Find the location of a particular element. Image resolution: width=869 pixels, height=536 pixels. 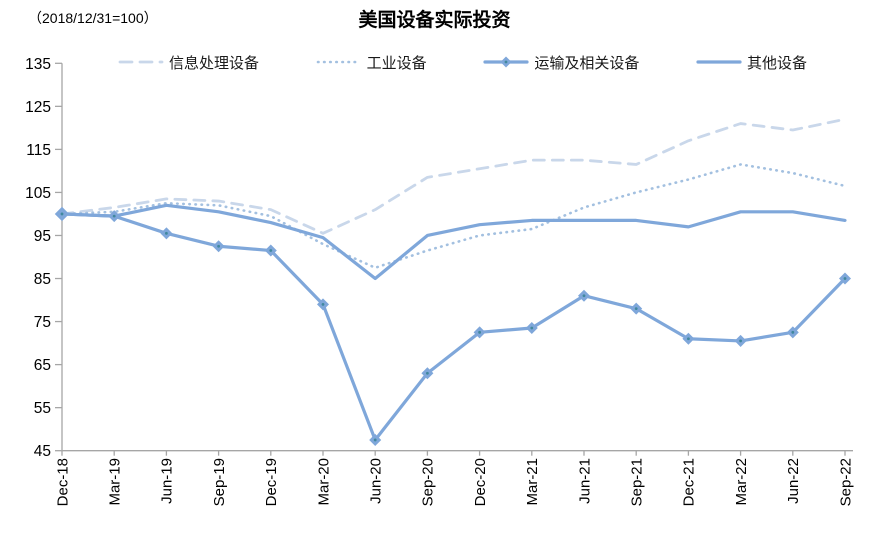

y-axis-label: 115 is located at coordinates (38, 150).